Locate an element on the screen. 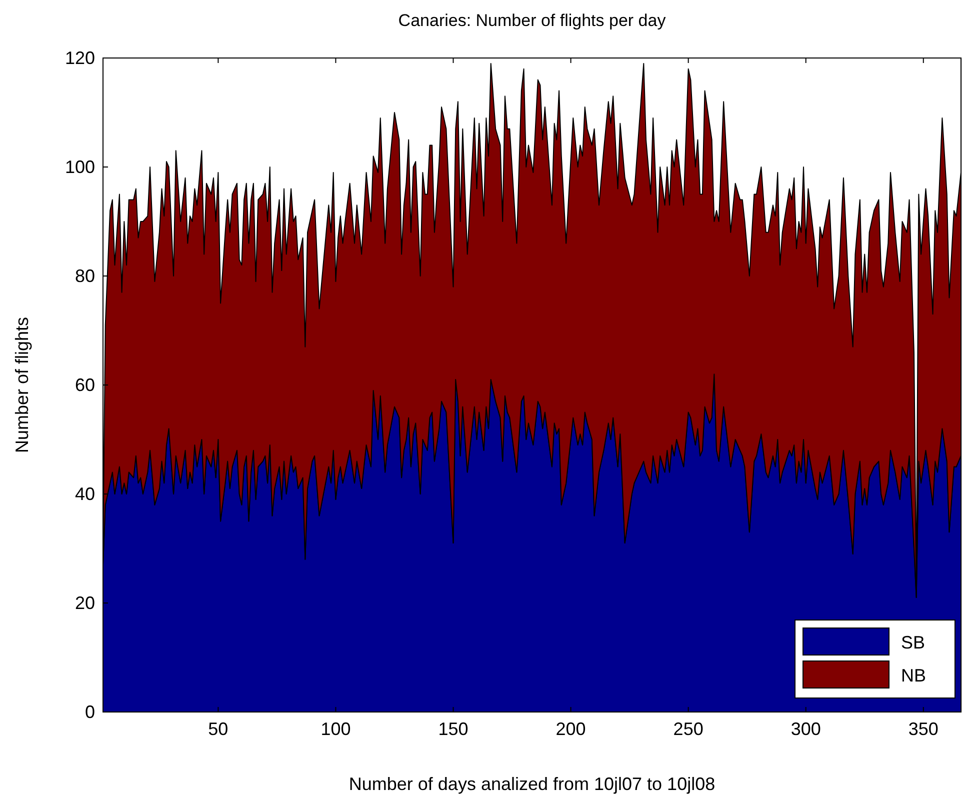 The width and height of the screenshot is (962, 807). x-tick-label: 50 is located at coordinates (218, 728).